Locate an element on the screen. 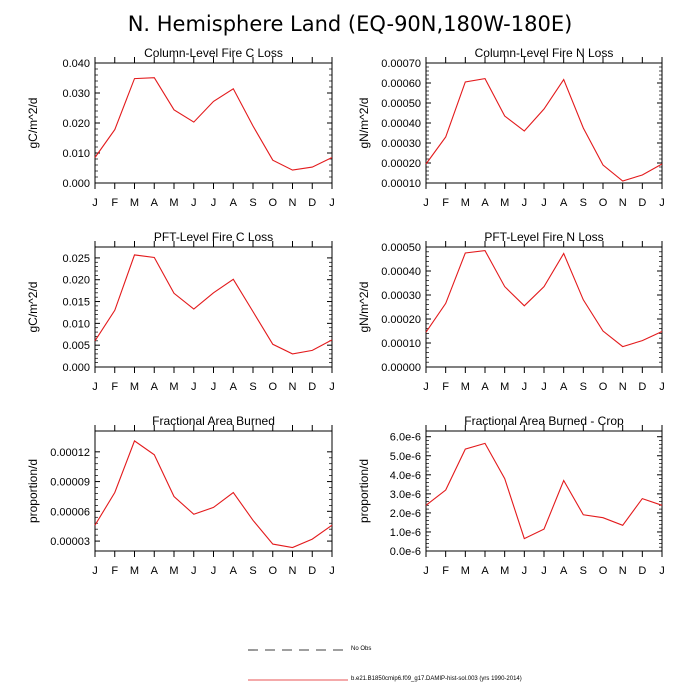 The height and width of the screenshot is (700, 700). y-axis-label: proportion/d is located at coordinates (33, 491).